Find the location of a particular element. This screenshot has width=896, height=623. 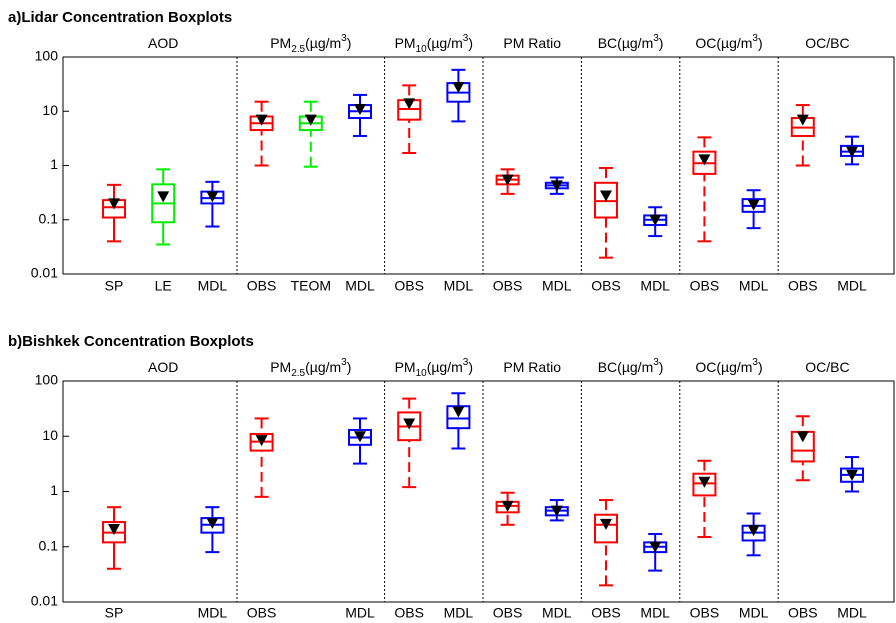

group-label-part: PM Ratio is located at coordinates (532, 367).